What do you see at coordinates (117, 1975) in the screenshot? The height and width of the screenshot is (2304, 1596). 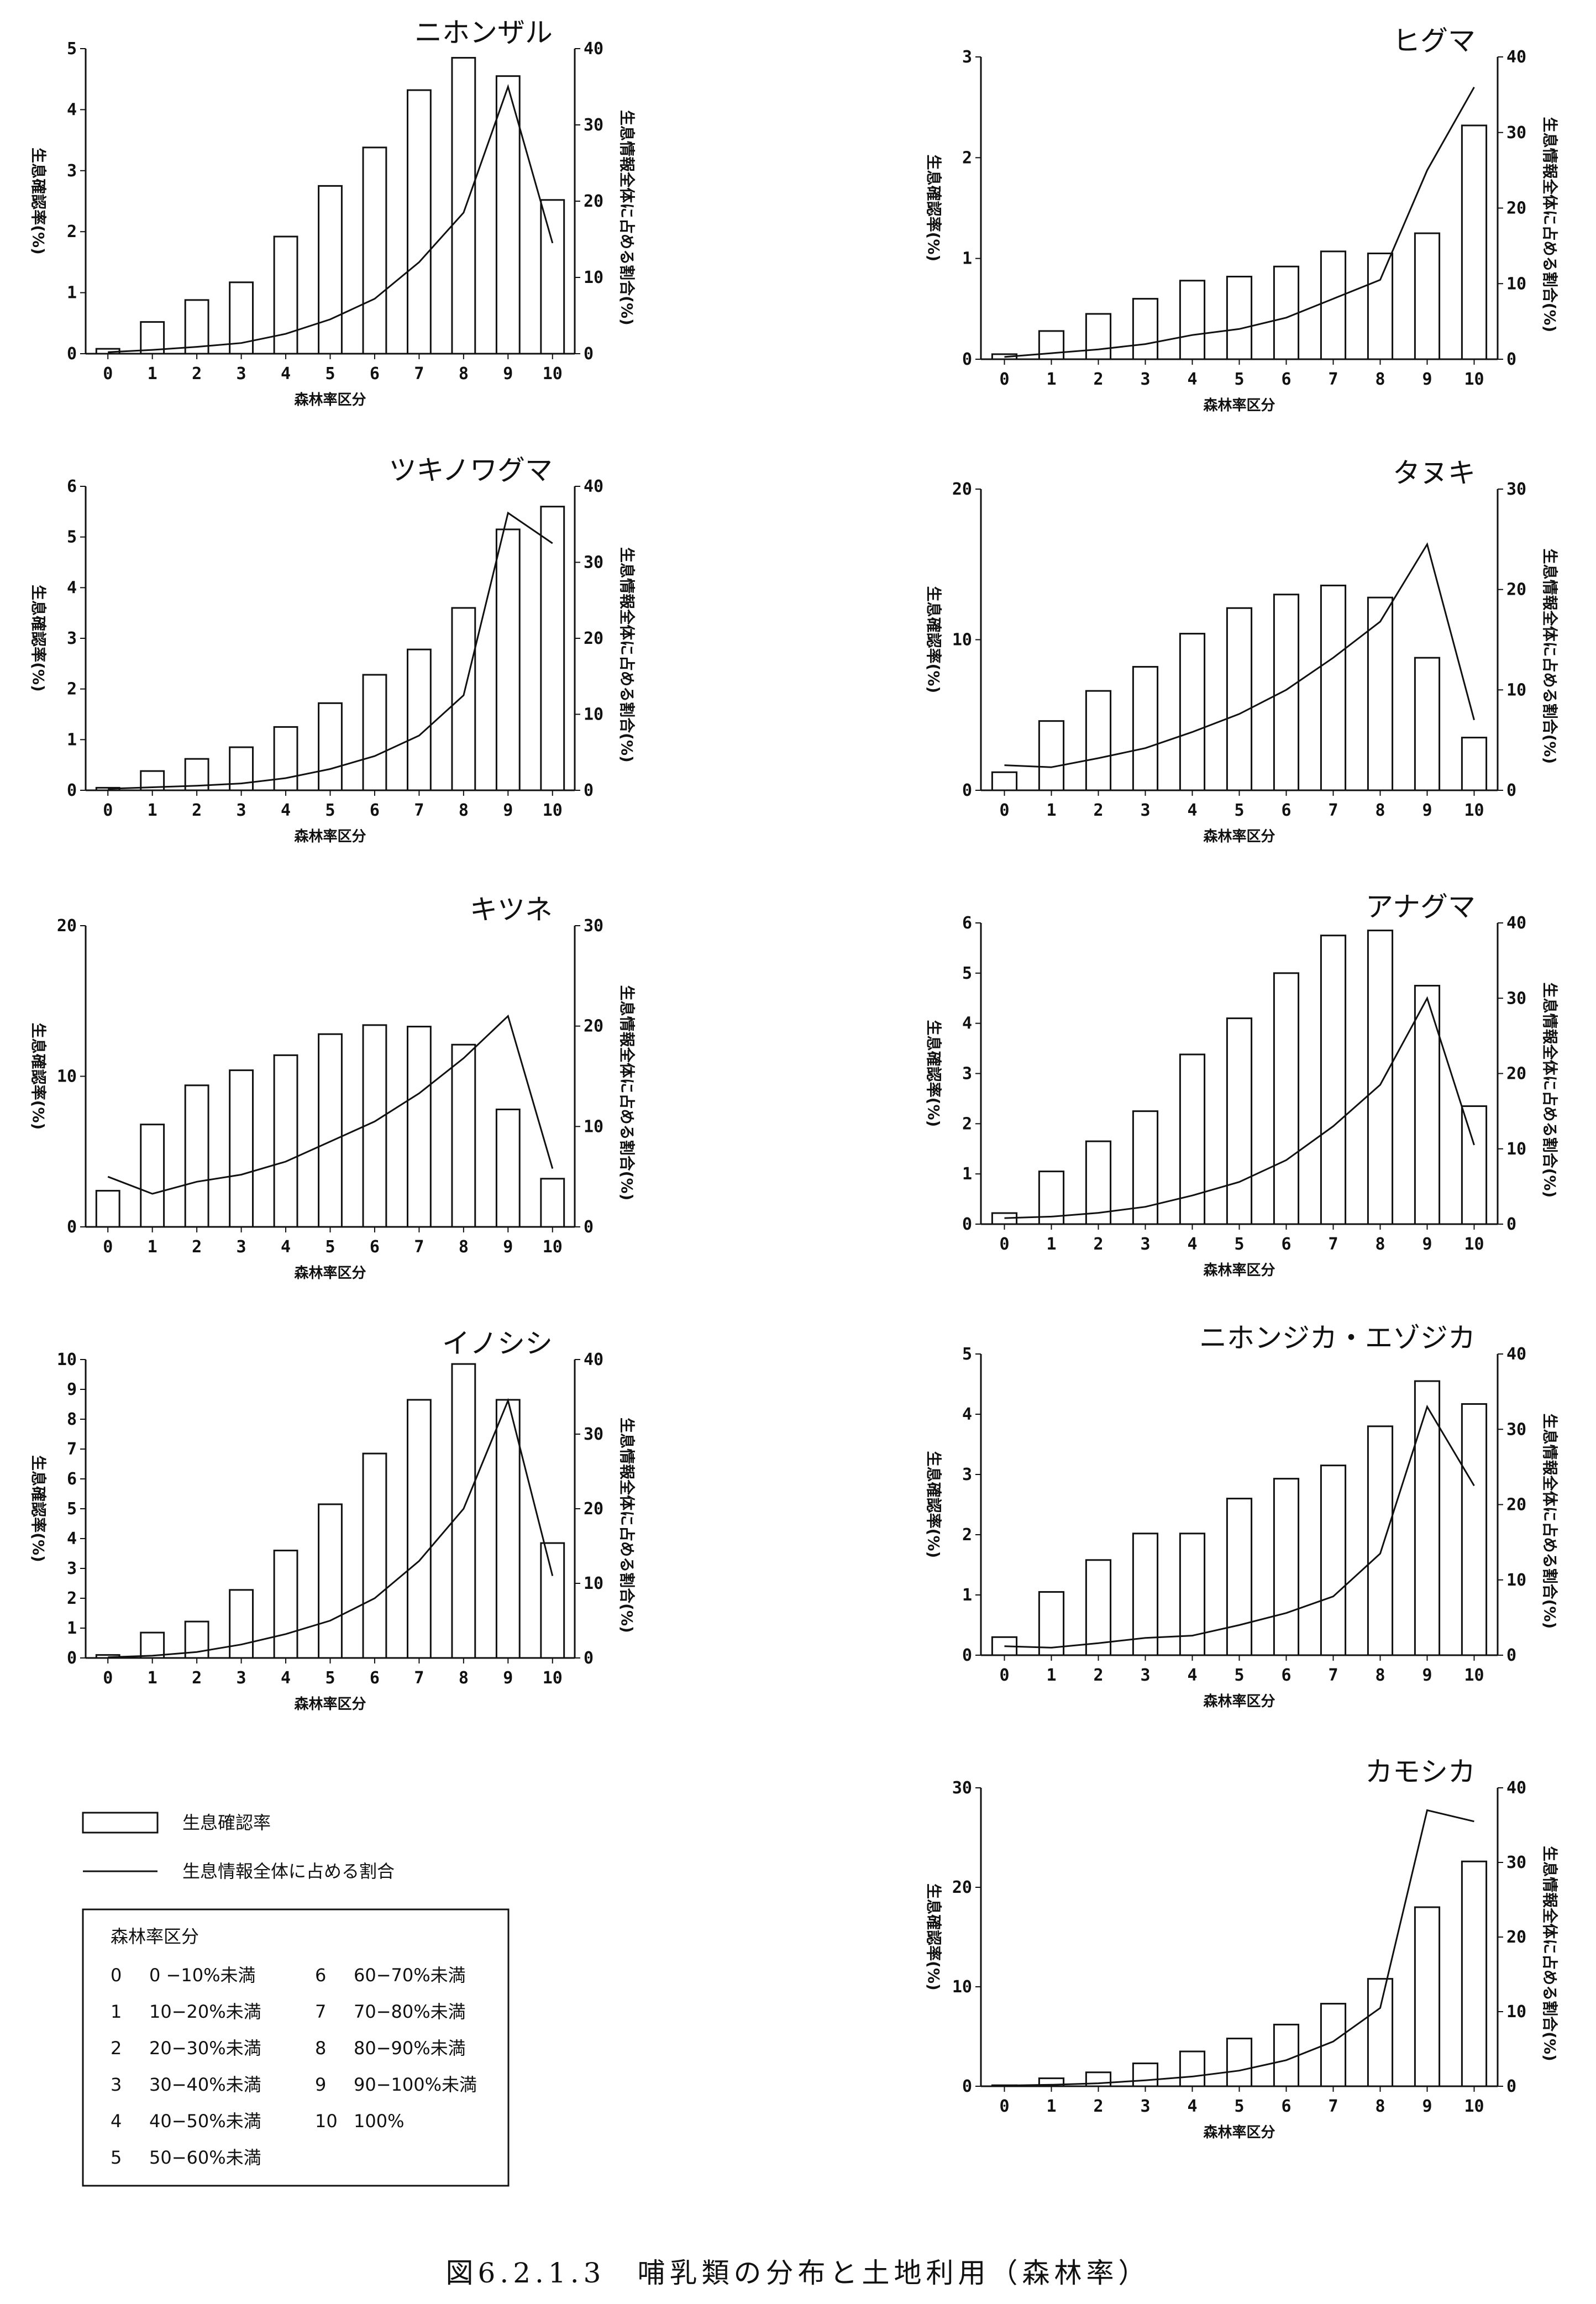 I see `legend-class-code: 0` at bounding box center [117, 1975].